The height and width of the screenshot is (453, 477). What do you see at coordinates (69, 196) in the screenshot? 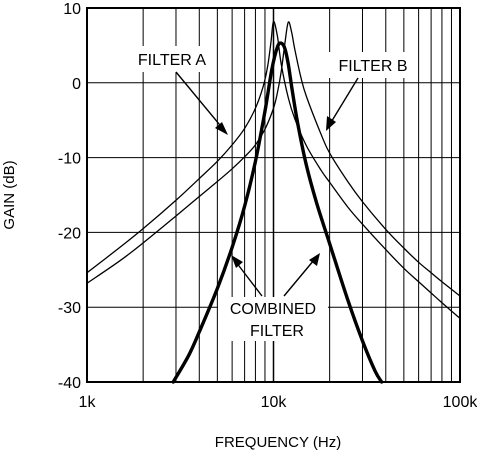
I see `y-tick-labels: 10 0 -10 -20 -30 -40` at bounding box center [69, 196].